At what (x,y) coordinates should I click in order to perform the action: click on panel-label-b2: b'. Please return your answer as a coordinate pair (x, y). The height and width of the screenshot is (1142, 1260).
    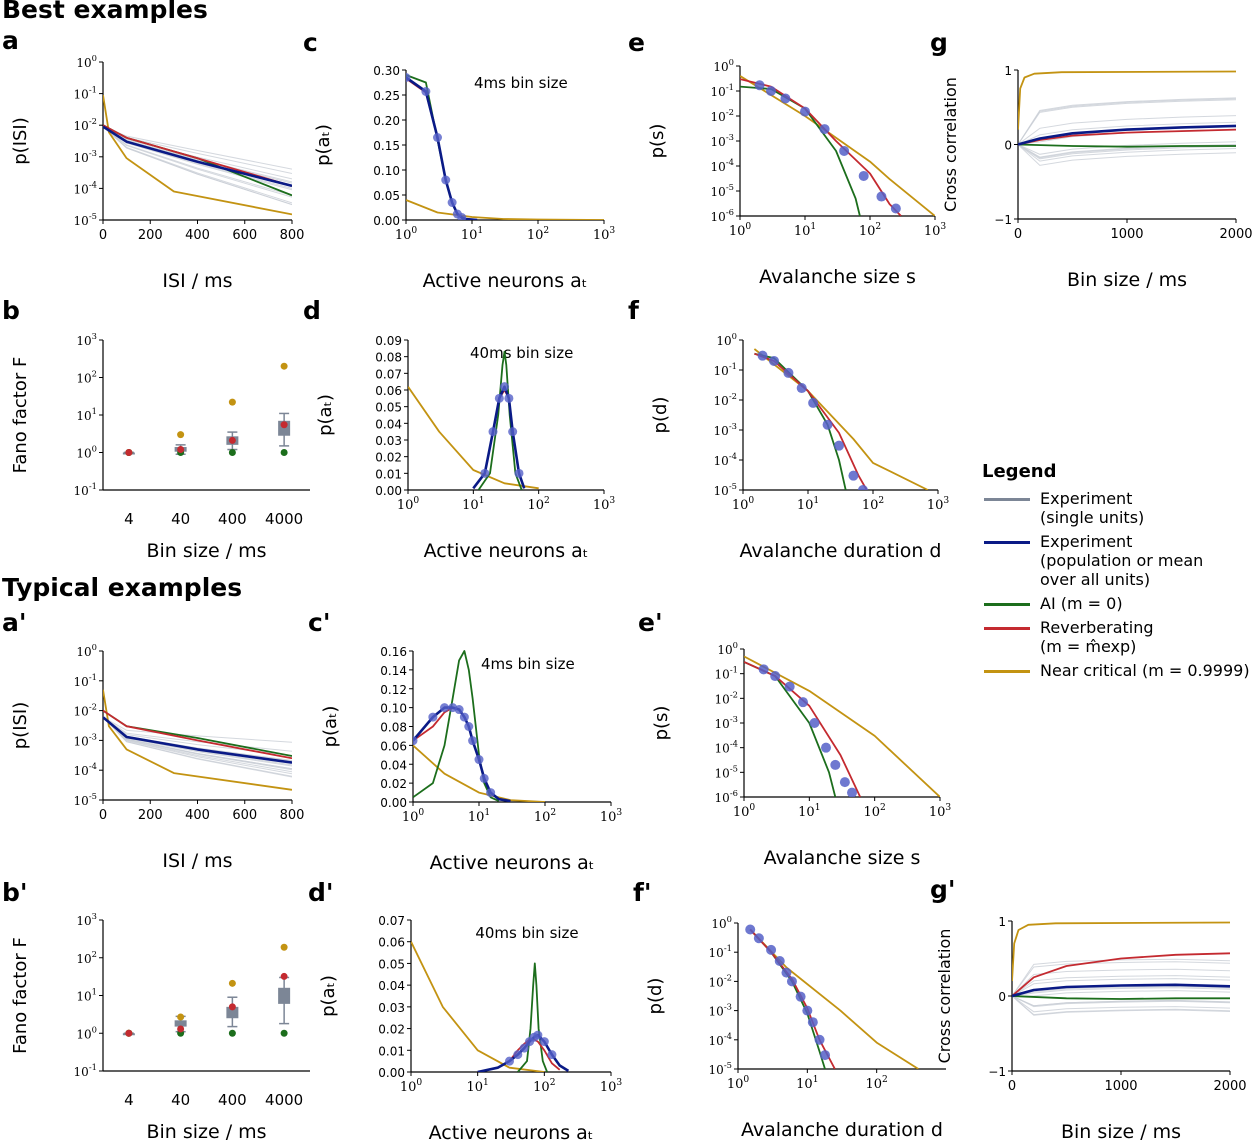
    Looking at the image, I should click on (15, 892).